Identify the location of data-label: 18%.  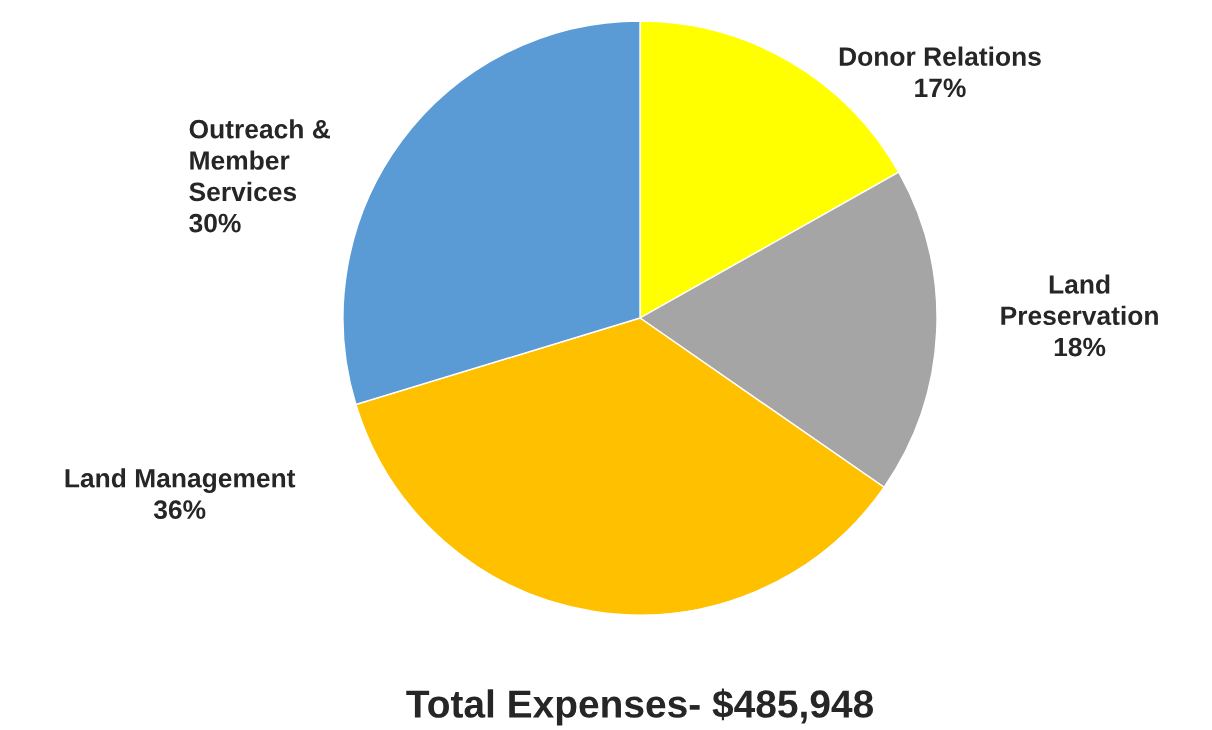
(1080, 347).